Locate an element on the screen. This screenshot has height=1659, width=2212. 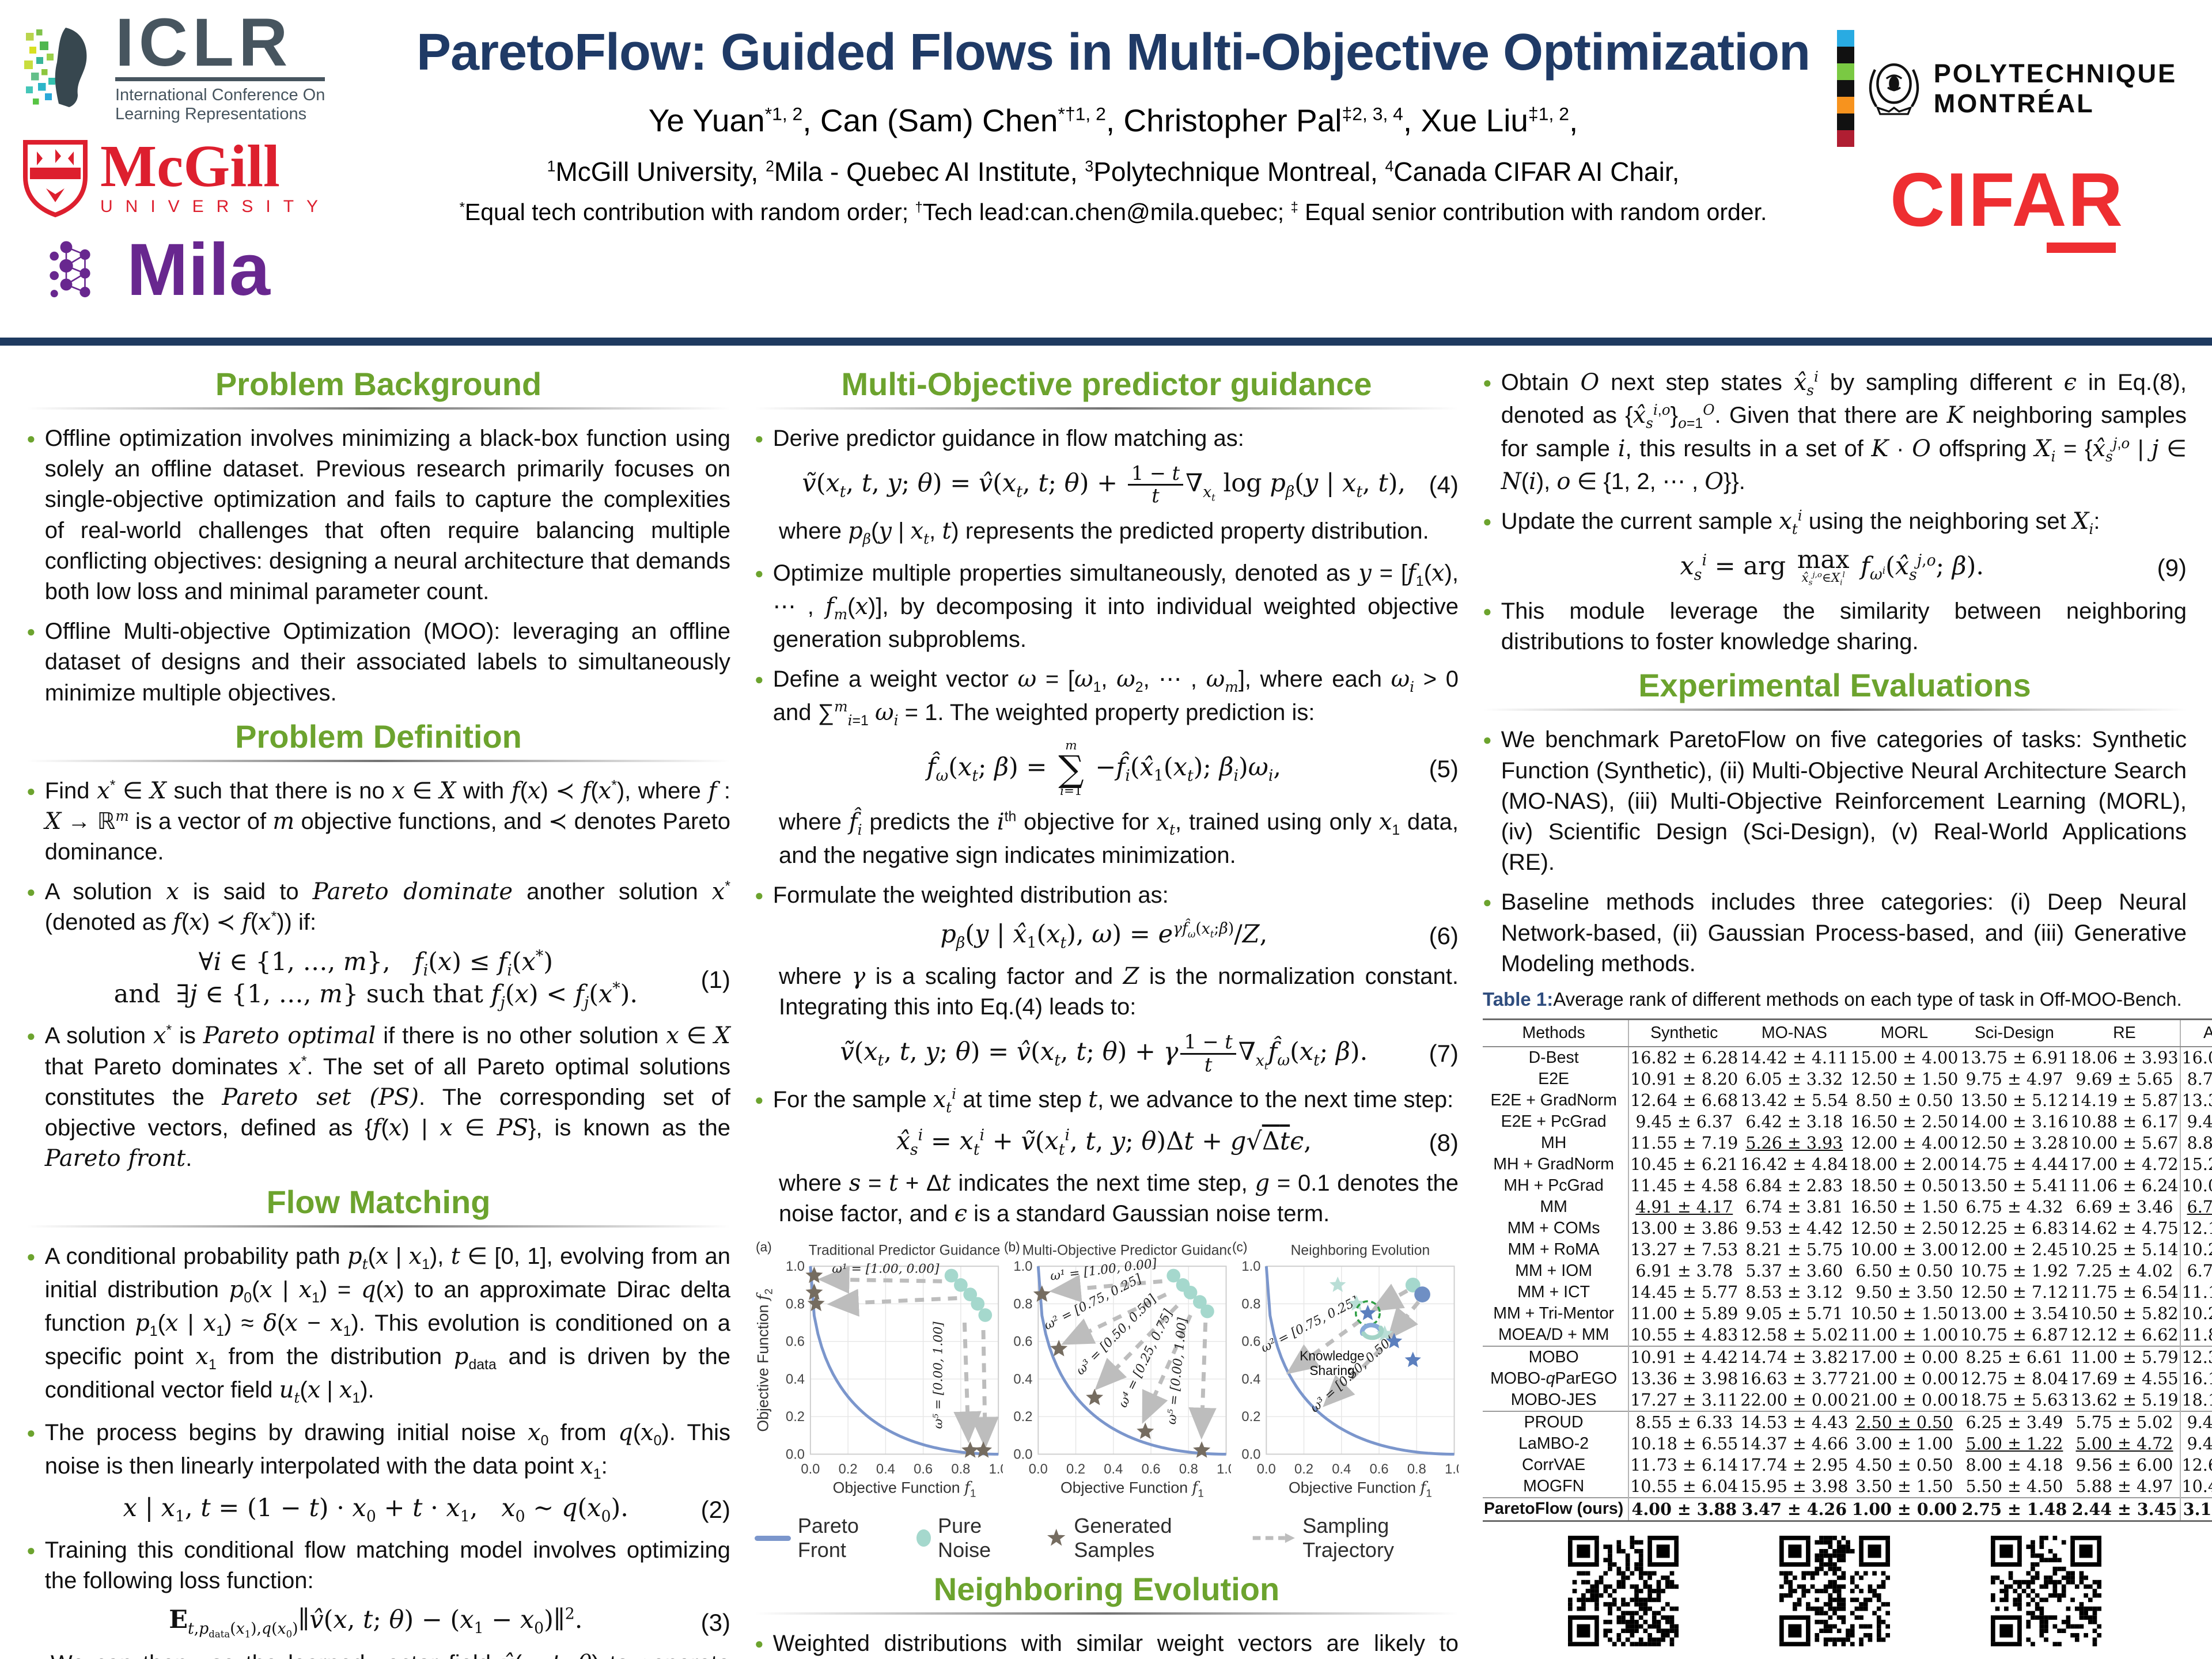
value-cell: 17.74 ± 2.95 is located at coordinates (1794, 1465).